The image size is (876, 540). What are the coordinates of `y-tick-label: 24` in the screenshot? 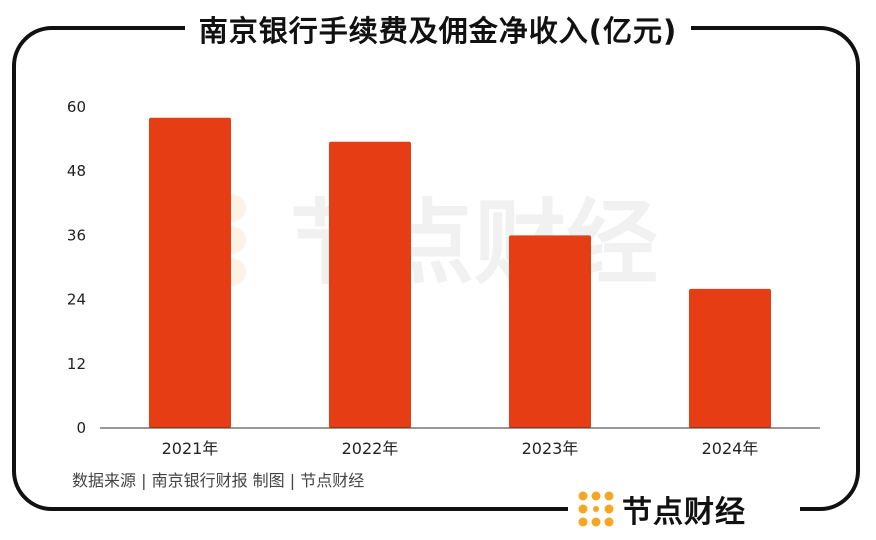 It's located at (76, 300).